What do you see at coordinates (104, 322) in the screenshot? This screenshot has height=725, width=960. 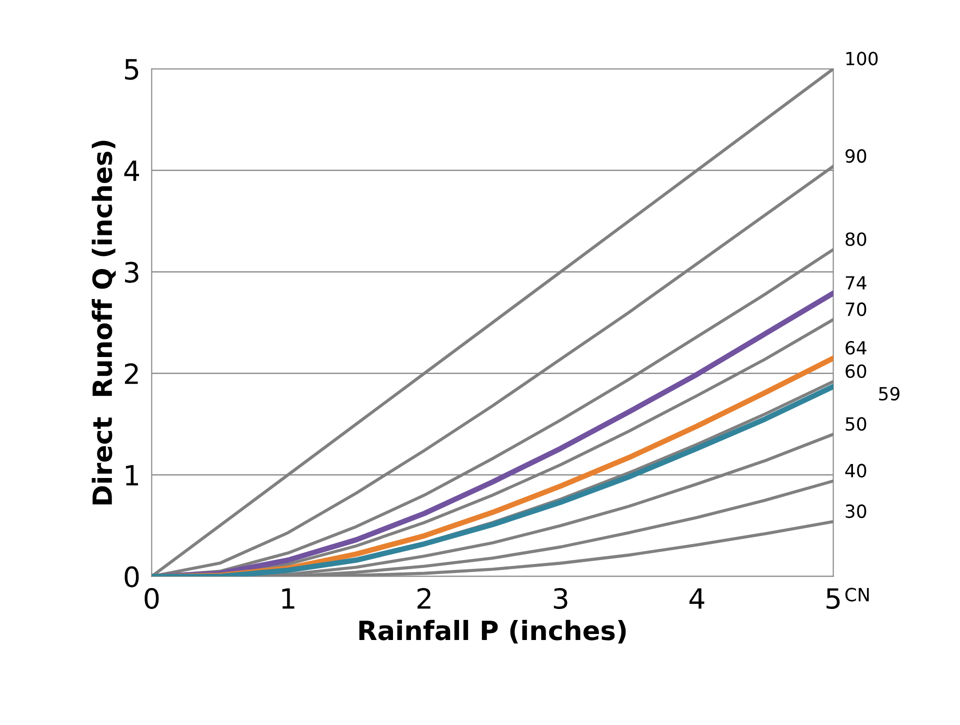 I see `y-axis-title: Direct Runoff Q (inches)` at bounding box center [104, 322].